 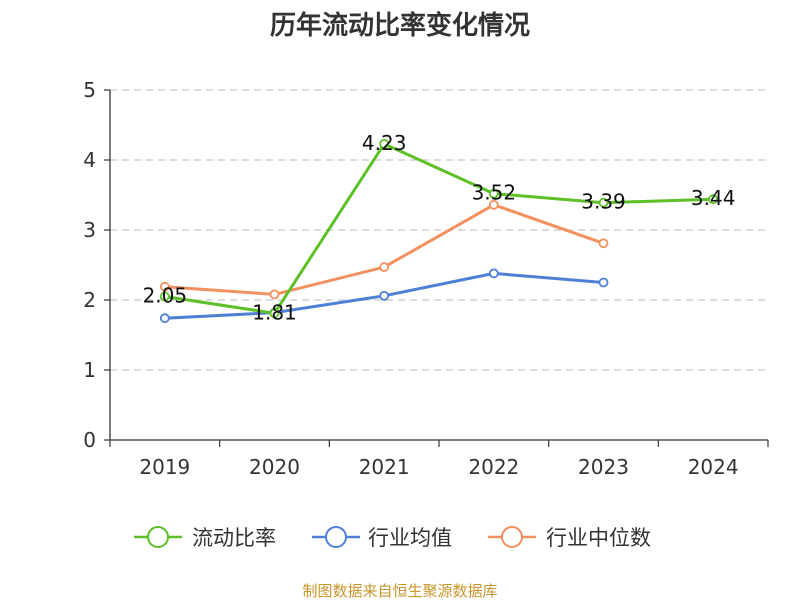 What do you see at coordinates (603, 467) in the screenshot?
I see `x-tick-label: 2023` at bounding box center [603, 467].